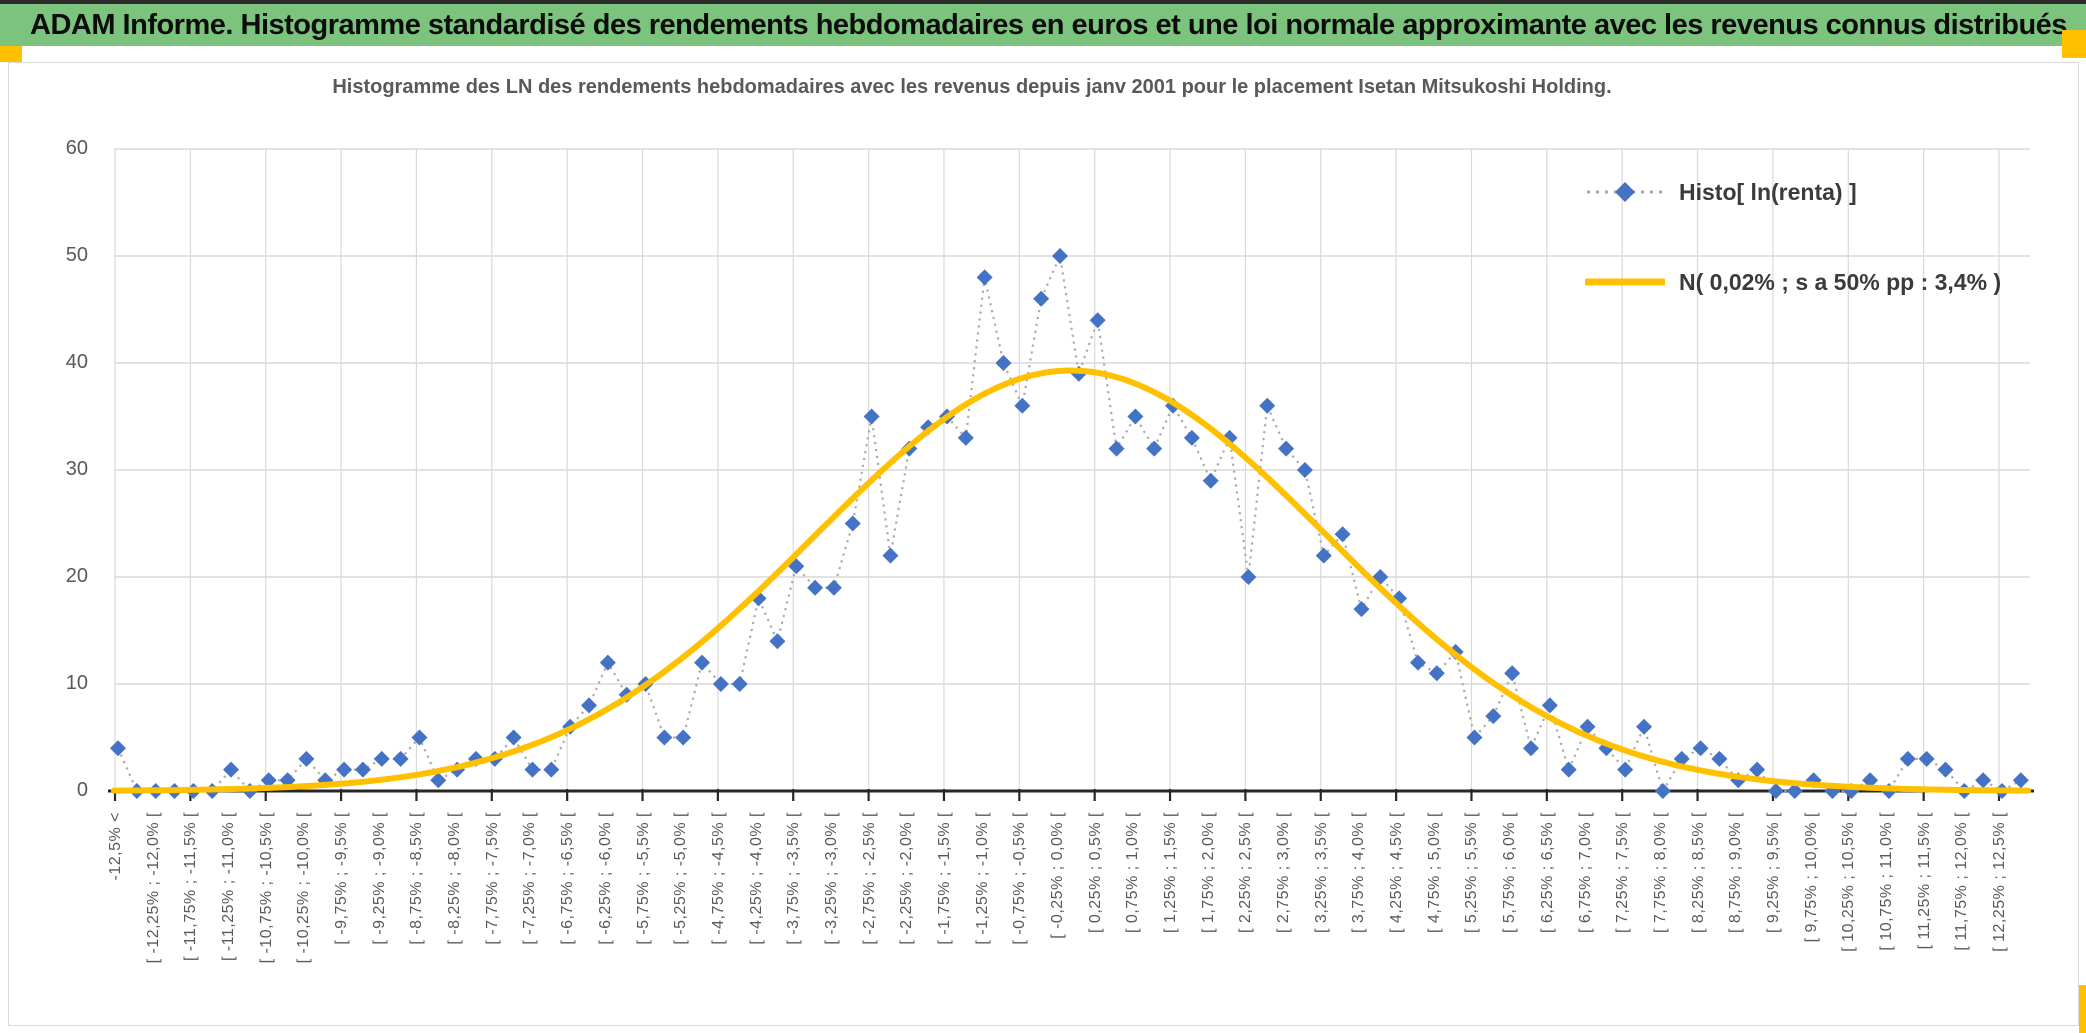  Describe the element at coordinates (304, 888) in the screenshot. I see `x-axis-tick-label: [ -10,25% ; -10,0% [` at that location.